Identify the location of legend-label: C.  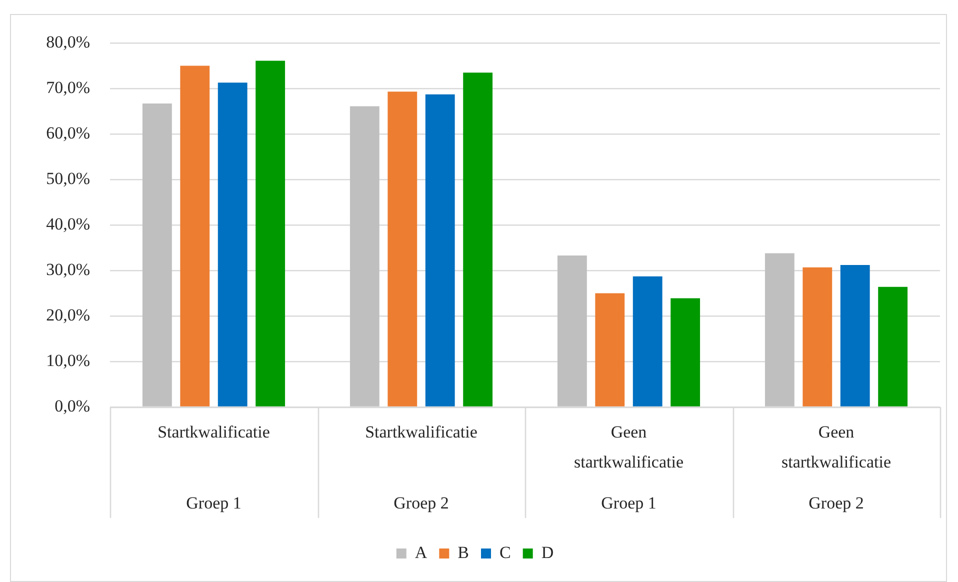
(505, 552).